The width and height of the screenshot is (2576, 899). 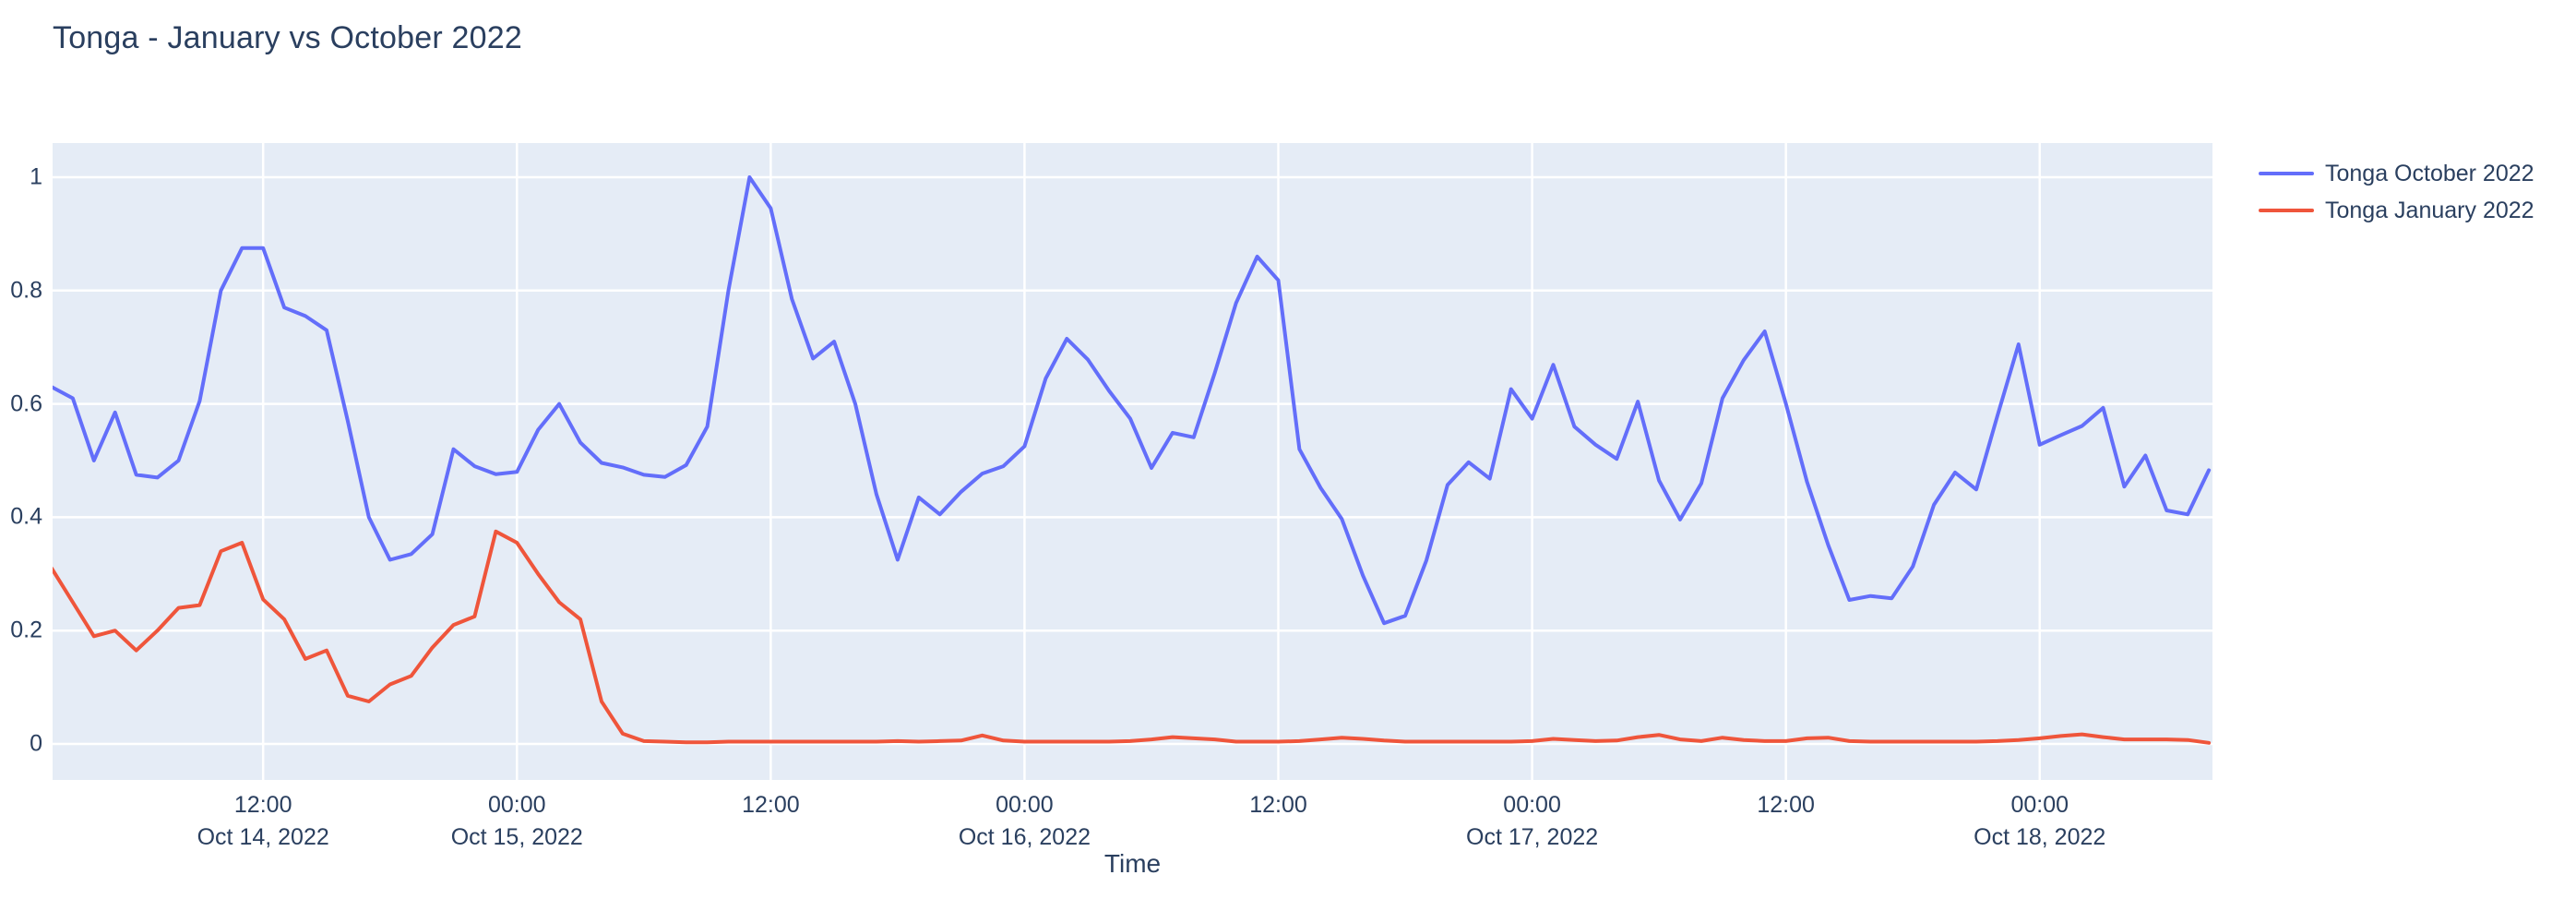 I want to click on x-tick-label-00:00-Oct 15, 2022: 00:00 Oct 15, 2022, so click(x=516, y=821).